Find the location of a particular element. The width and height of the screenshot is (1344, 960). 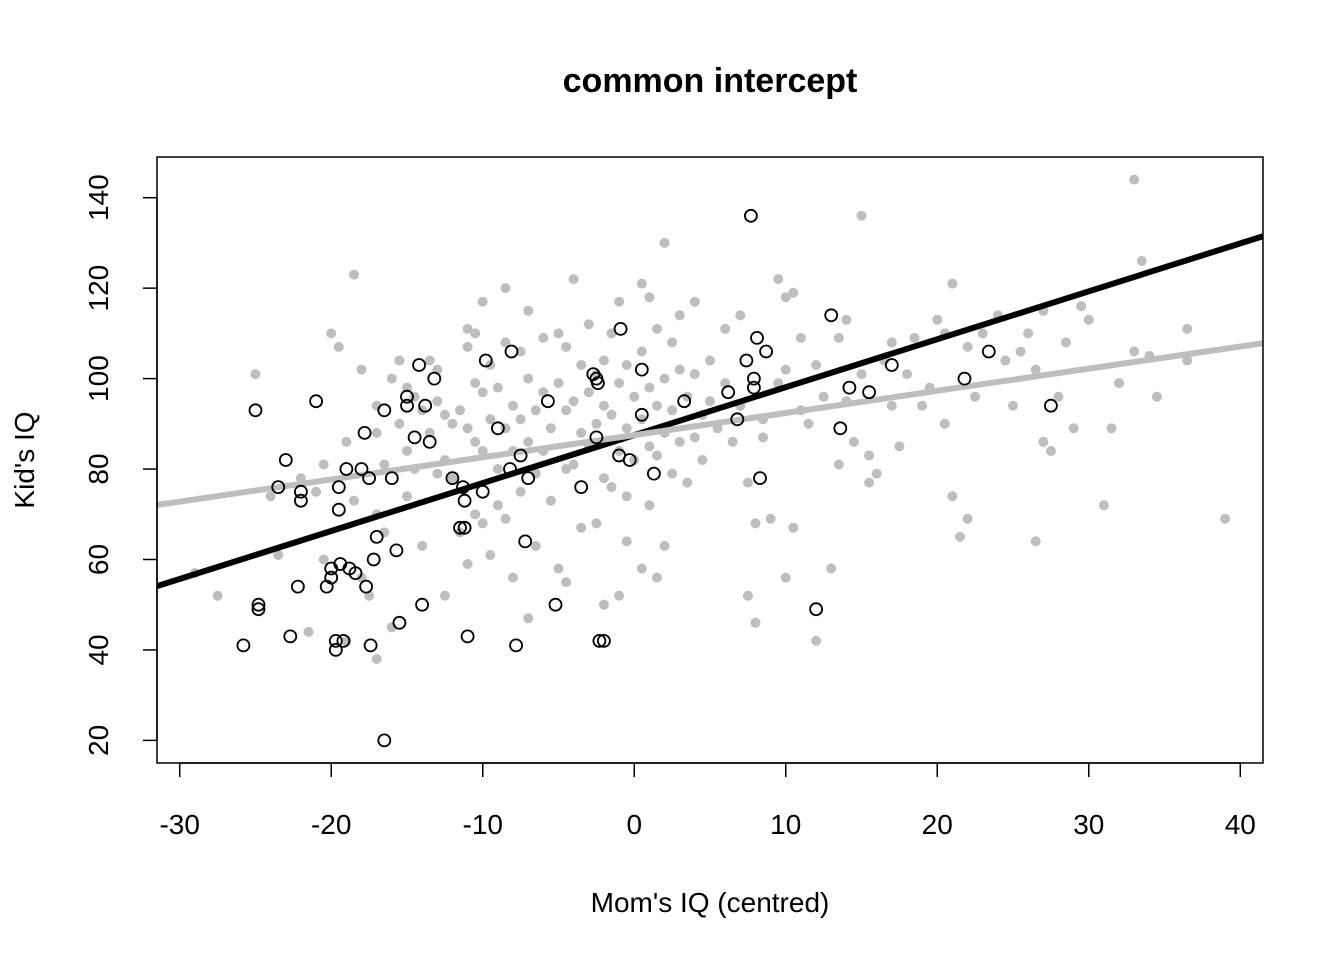

y-tick-label: 80 is located at coordinates (98, 468).